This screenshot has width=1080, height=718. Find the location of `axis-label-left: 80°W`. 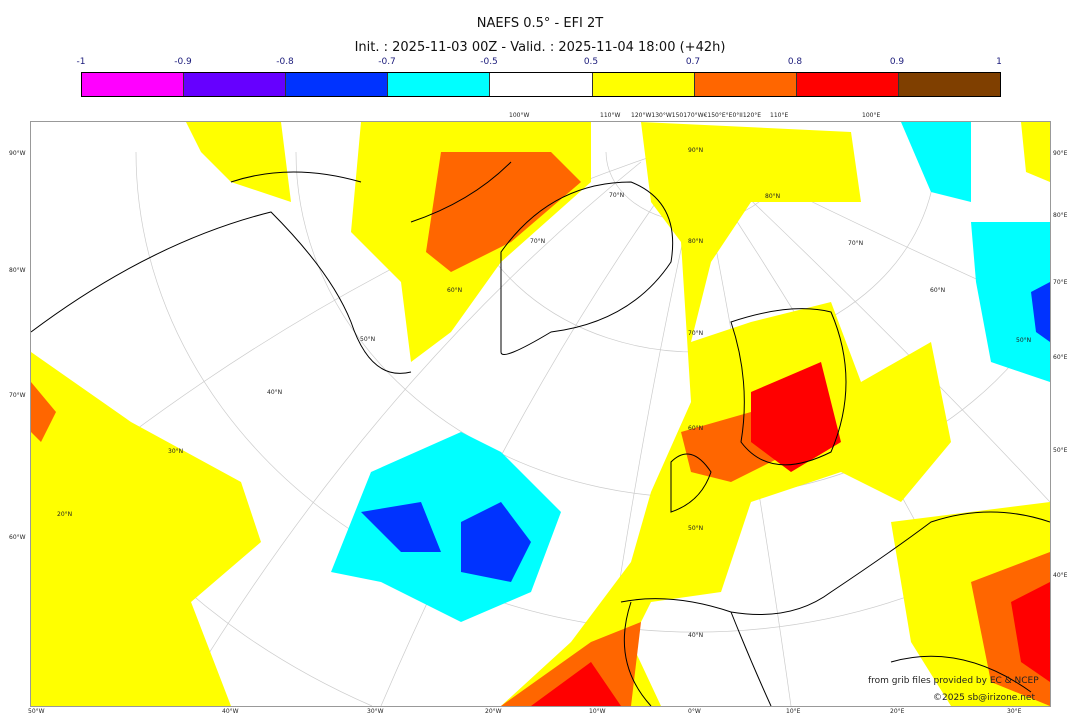

axis-label-left: 80°W is located at coordinates (17, 270).